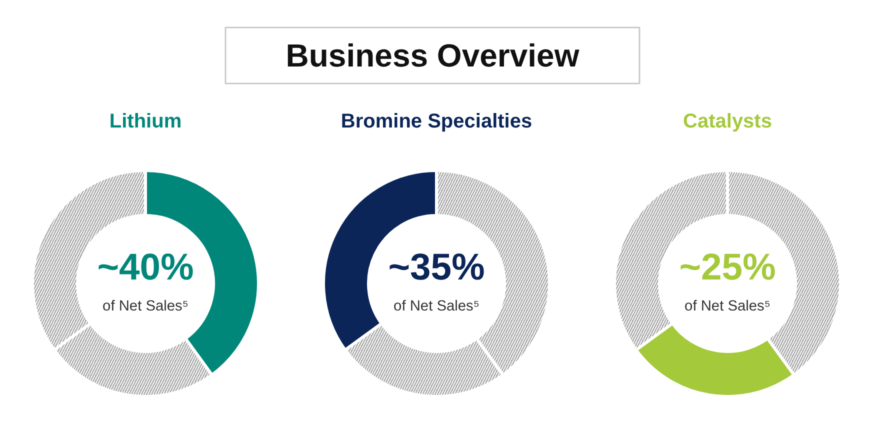 The image size is (875, 422). What do you see at coordinates (436, 121) in the screenshot?
I see `chart-title: Bromine Specialties` at bounding box center [436, 121].